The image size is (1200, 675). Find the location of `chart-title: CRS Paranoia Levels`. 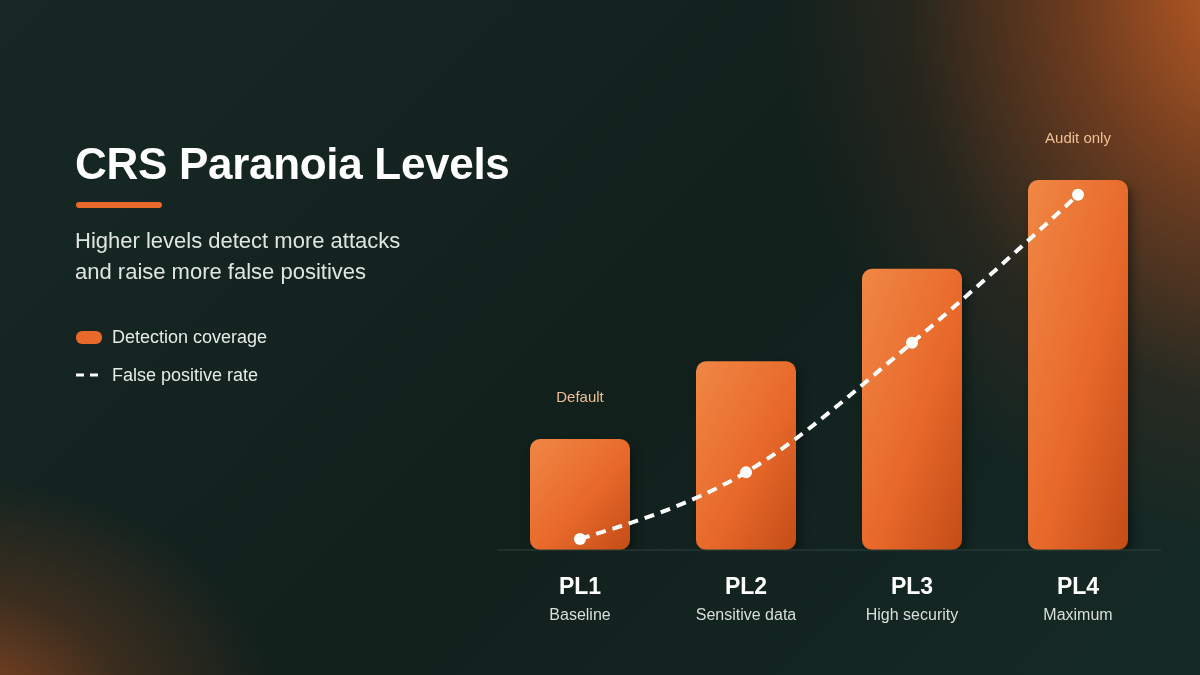

chart-title: CRS Paranoia Levels is located at coordinates (292, 163).